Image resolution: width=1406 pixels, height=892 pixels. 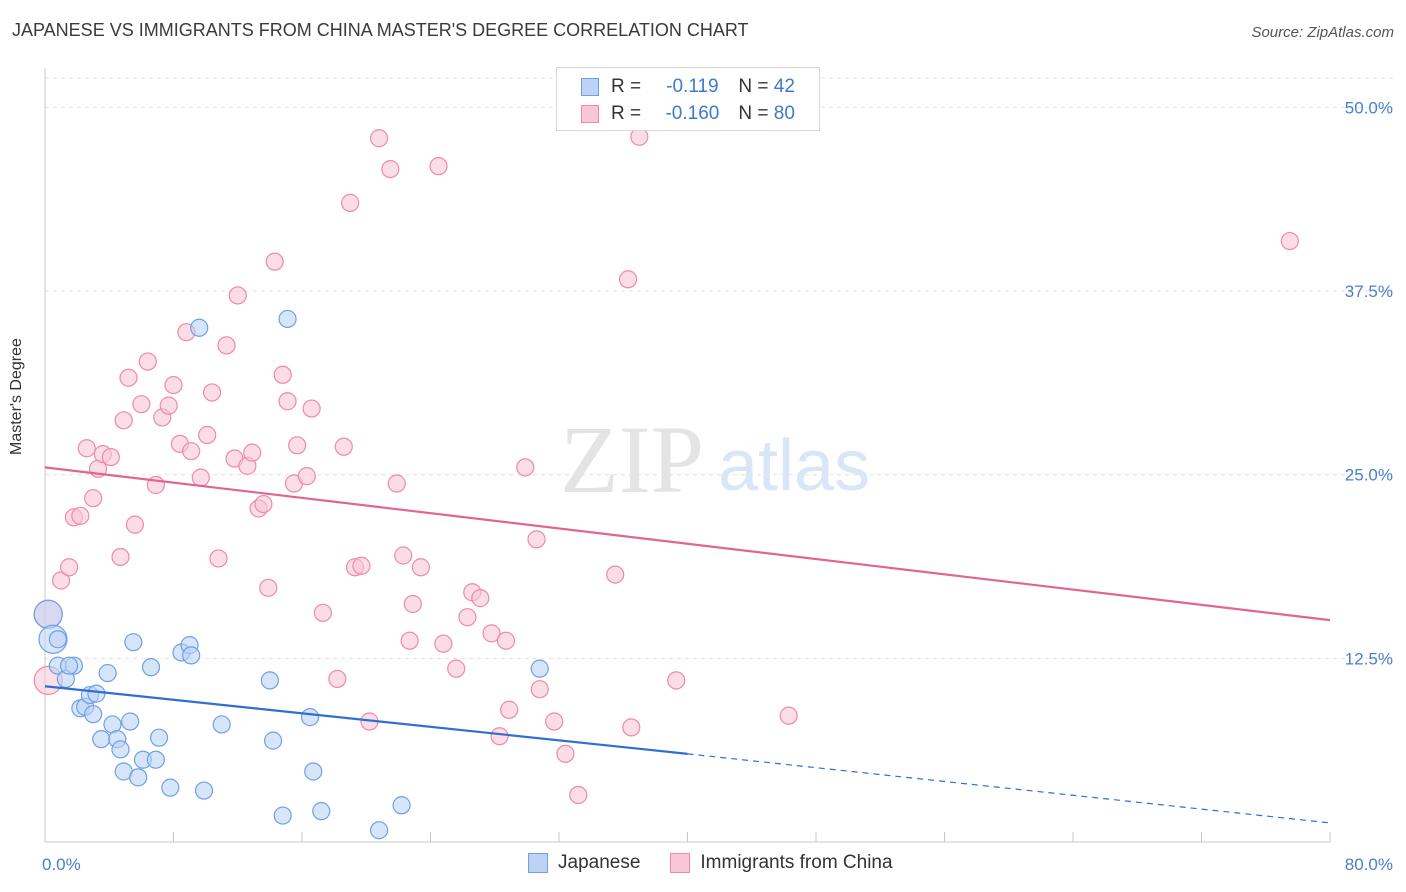 I want to click on bottom-legend-label-china: Immigrants from China, so click(x=796, y=862).